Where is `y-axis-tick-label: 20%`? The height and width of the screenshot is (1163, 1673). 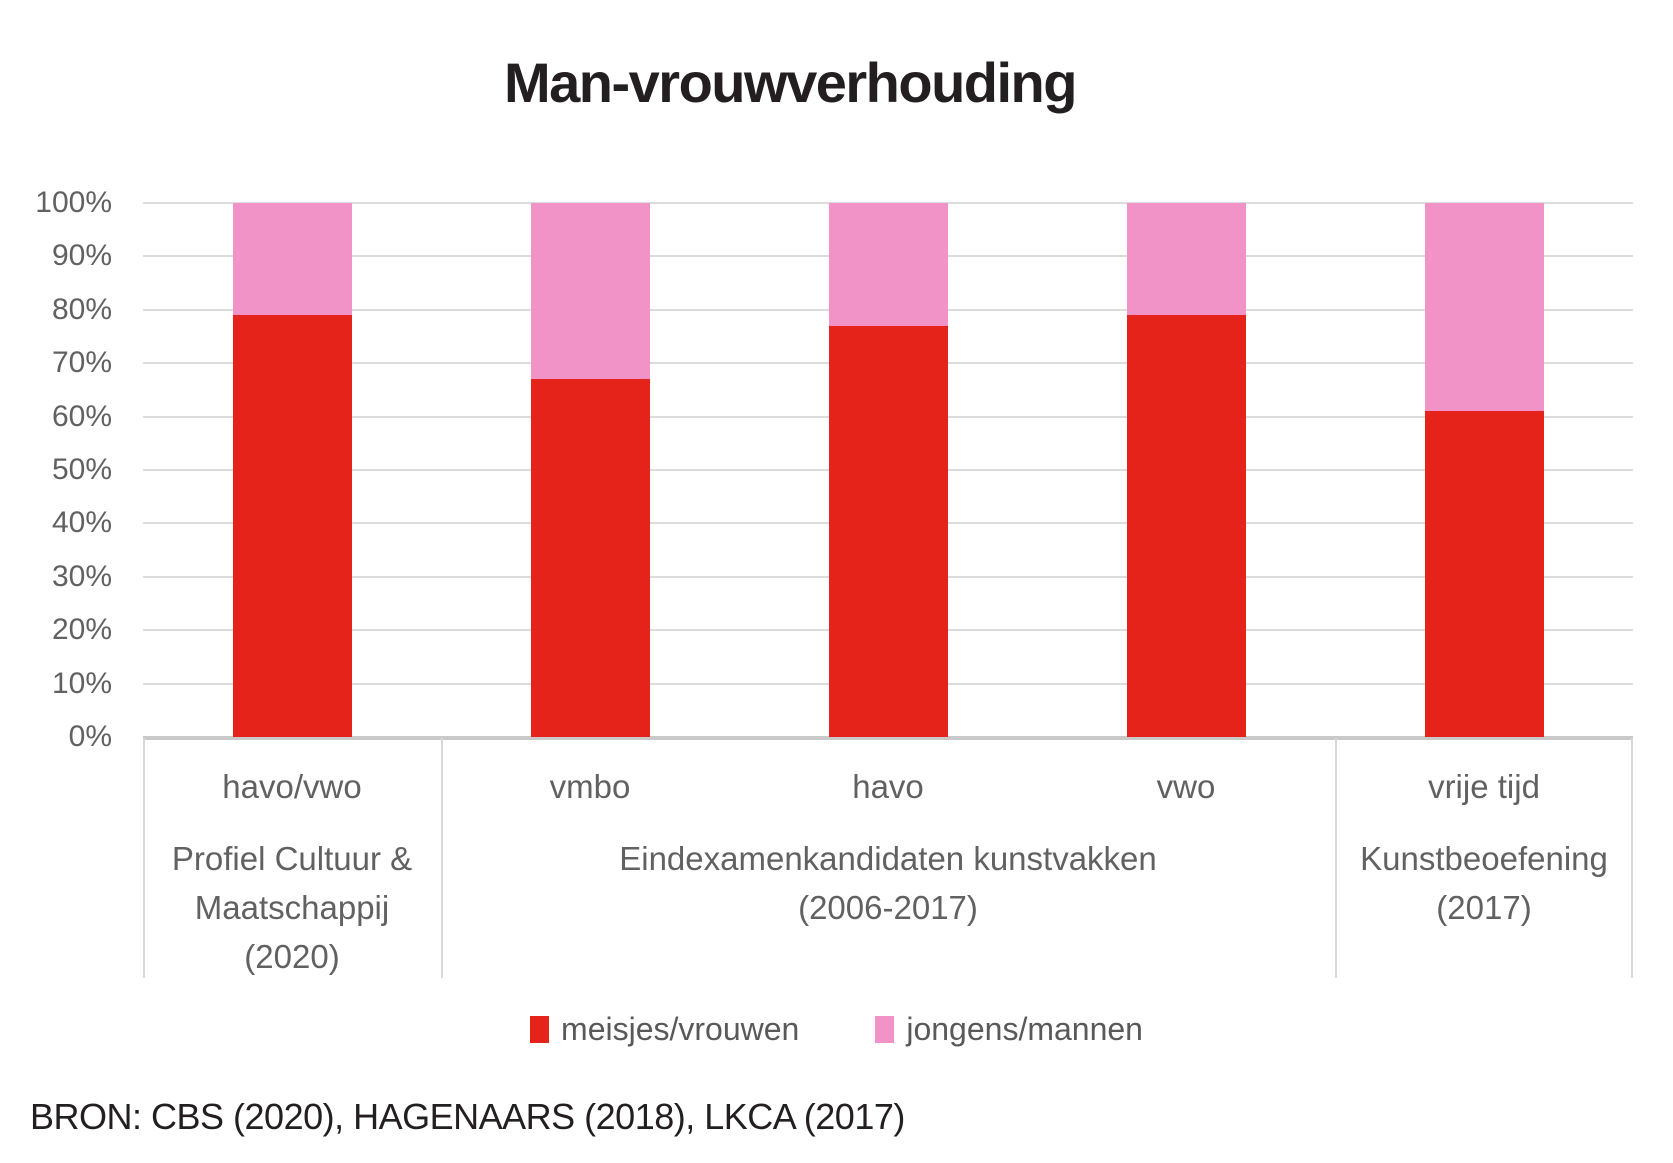 y-axis-tick-label: 20% is located at coordinates (81, 630).